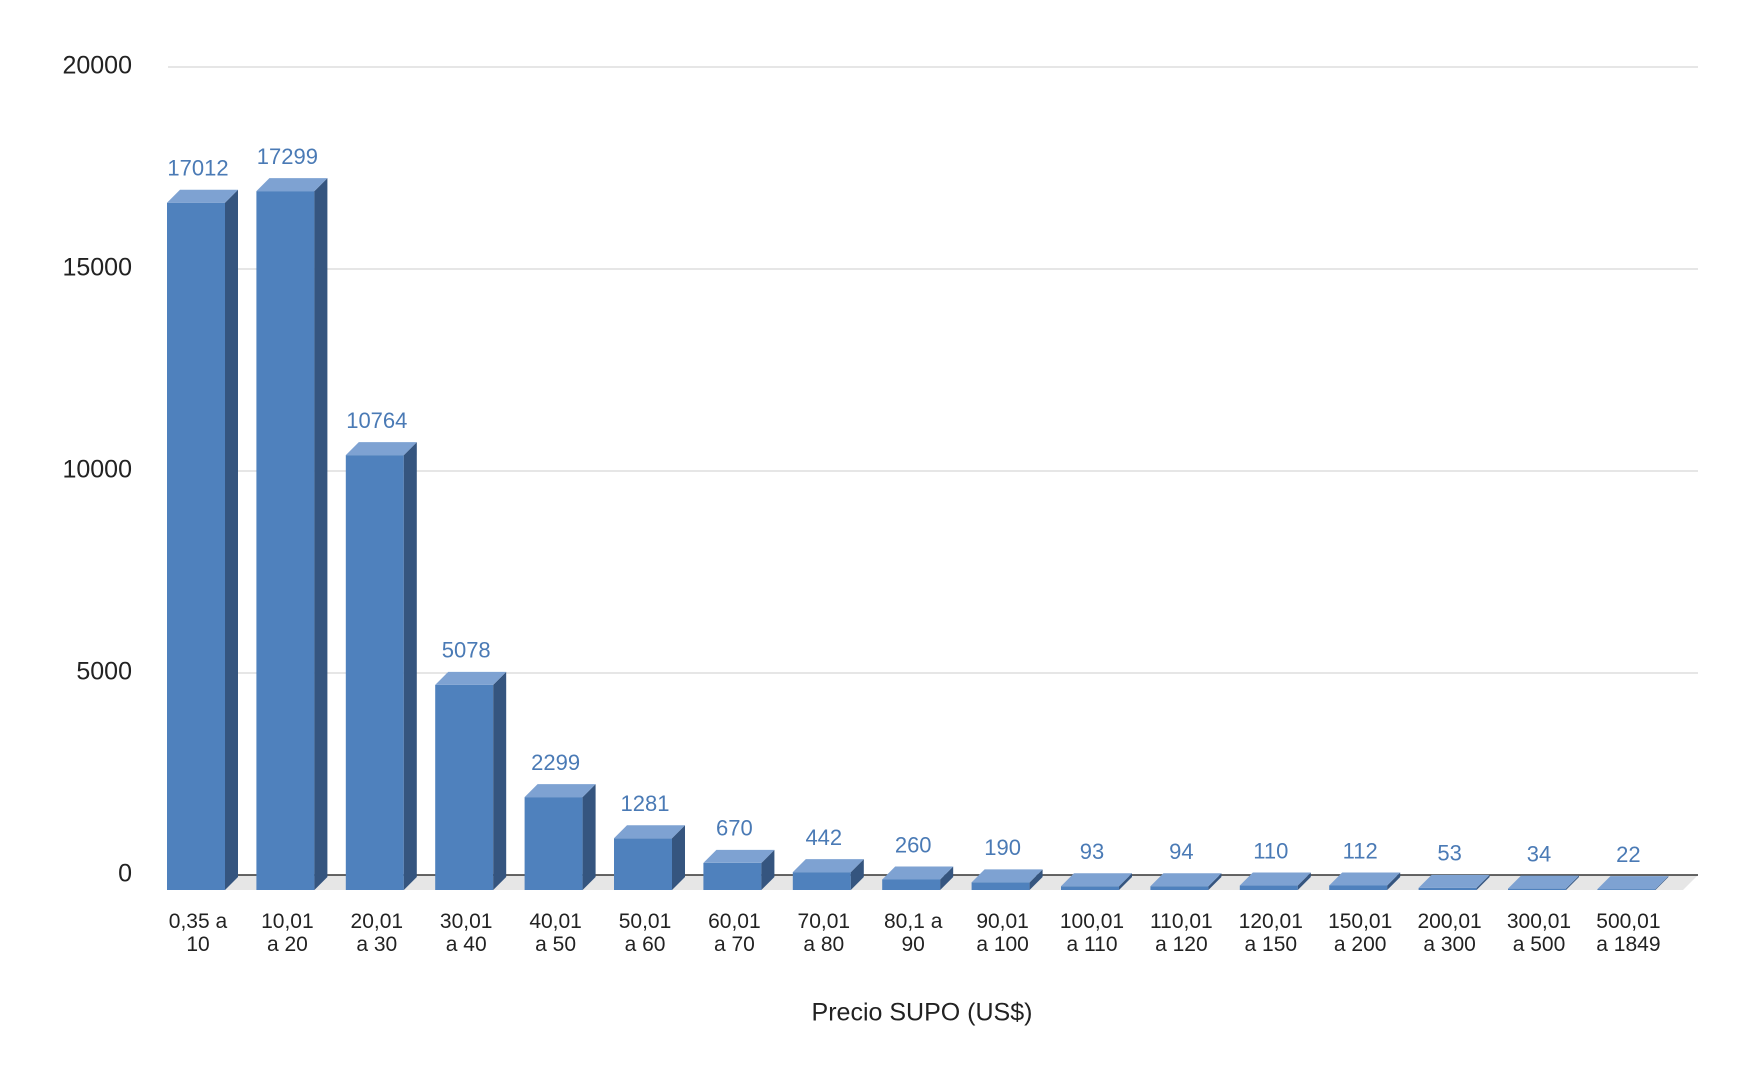 This screenshot has width=1743, height=1077. I want to click on data-label: 94, so click(1181, 851).